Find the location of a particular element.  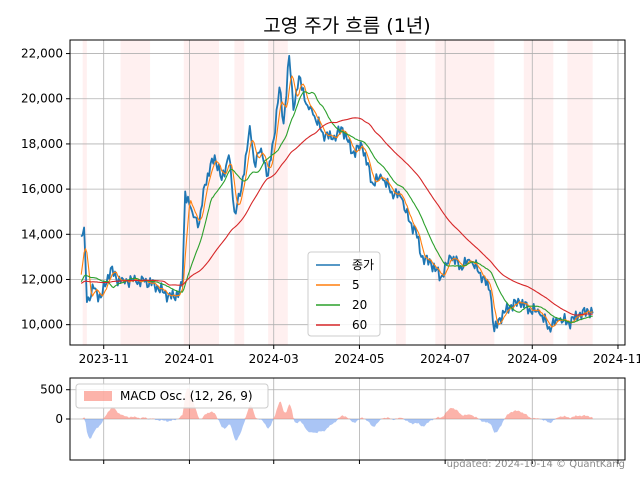

legend-label: 20 is located at coordinates (359, 305).